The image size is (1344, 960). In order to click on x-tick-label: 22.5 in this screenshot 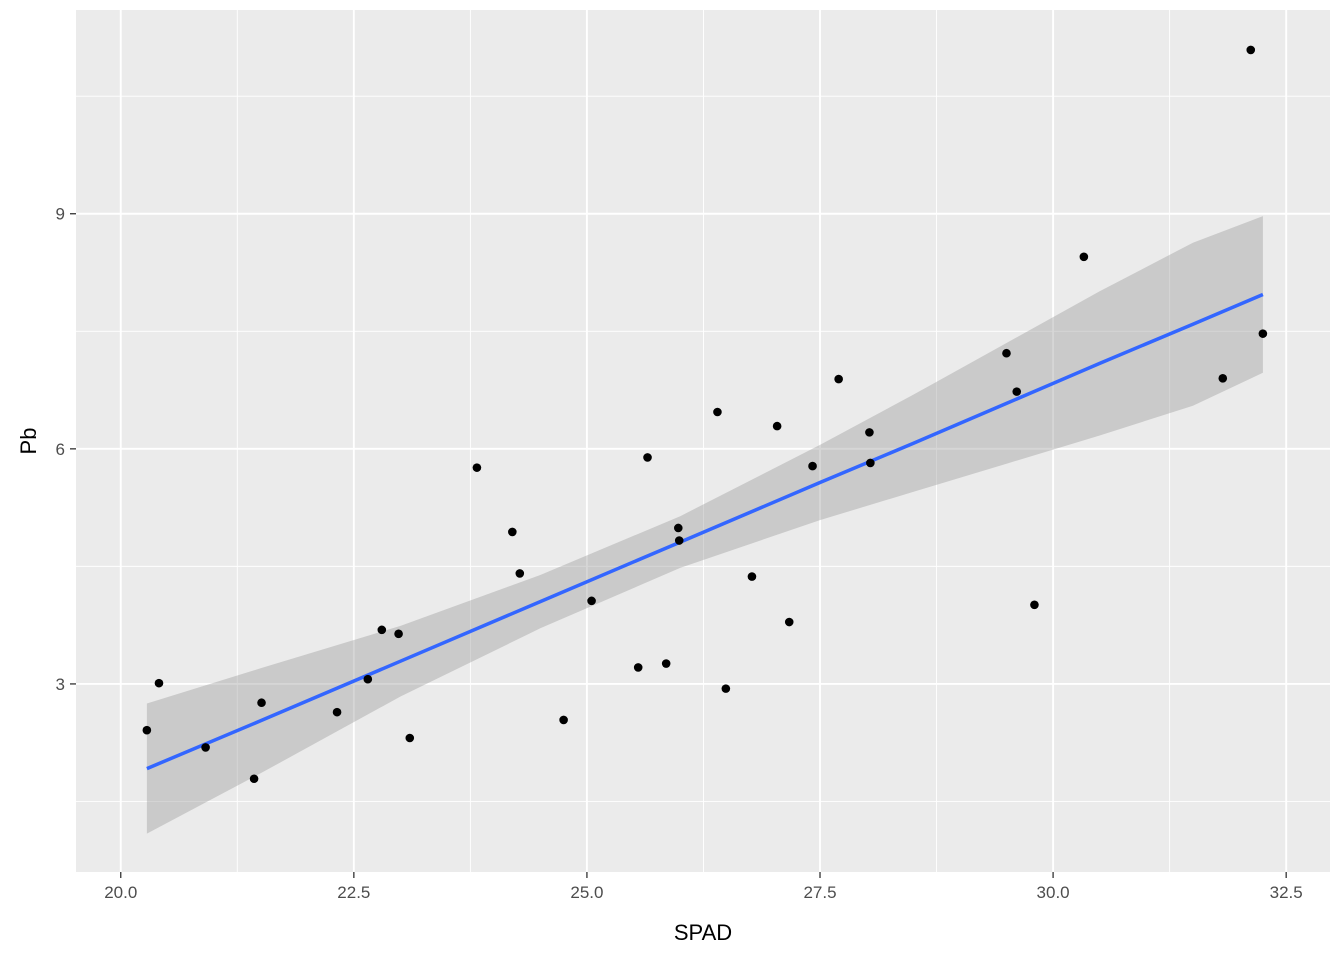, I will do `click(353, 892)`.